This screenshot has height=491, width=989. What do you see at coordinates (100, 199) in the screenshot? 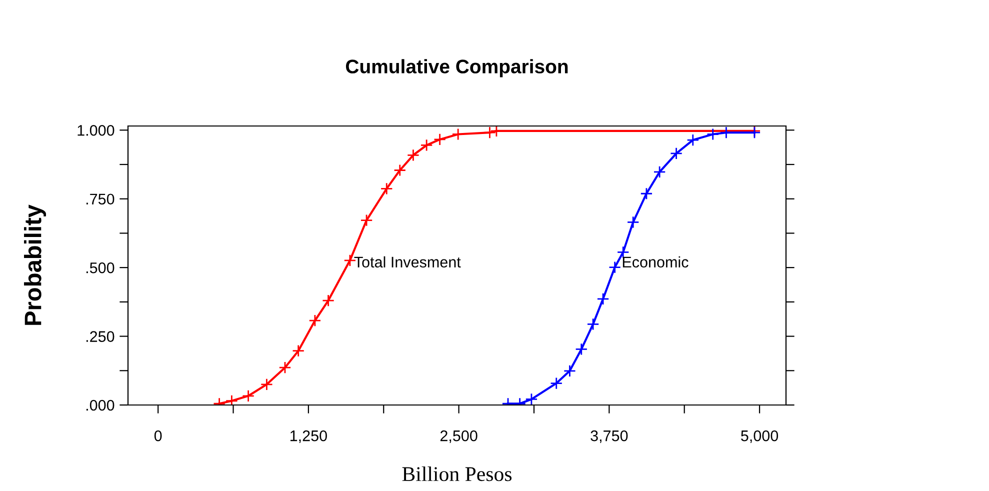
I see `y-tick-label: .750` at bounding box center [100, 199].